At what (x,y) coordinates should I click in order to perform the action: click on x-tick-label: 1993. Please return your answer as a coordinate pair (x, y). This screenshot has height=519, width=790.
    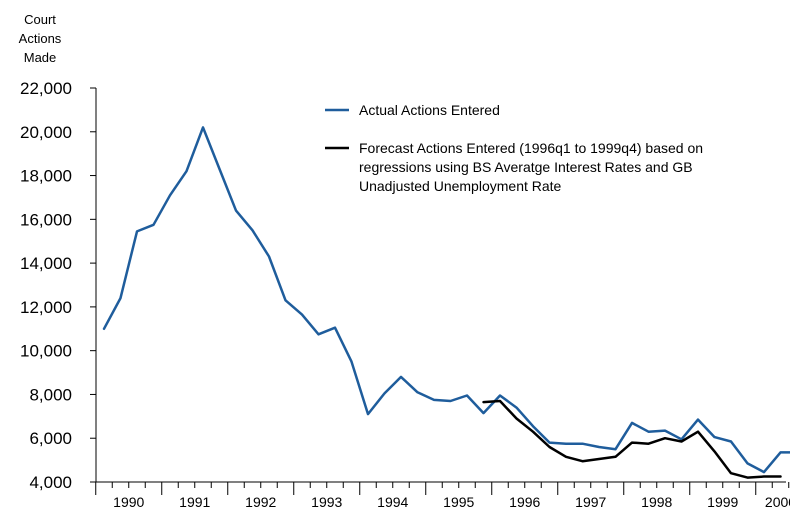
    Looking at the image, I should click on (326, 502).